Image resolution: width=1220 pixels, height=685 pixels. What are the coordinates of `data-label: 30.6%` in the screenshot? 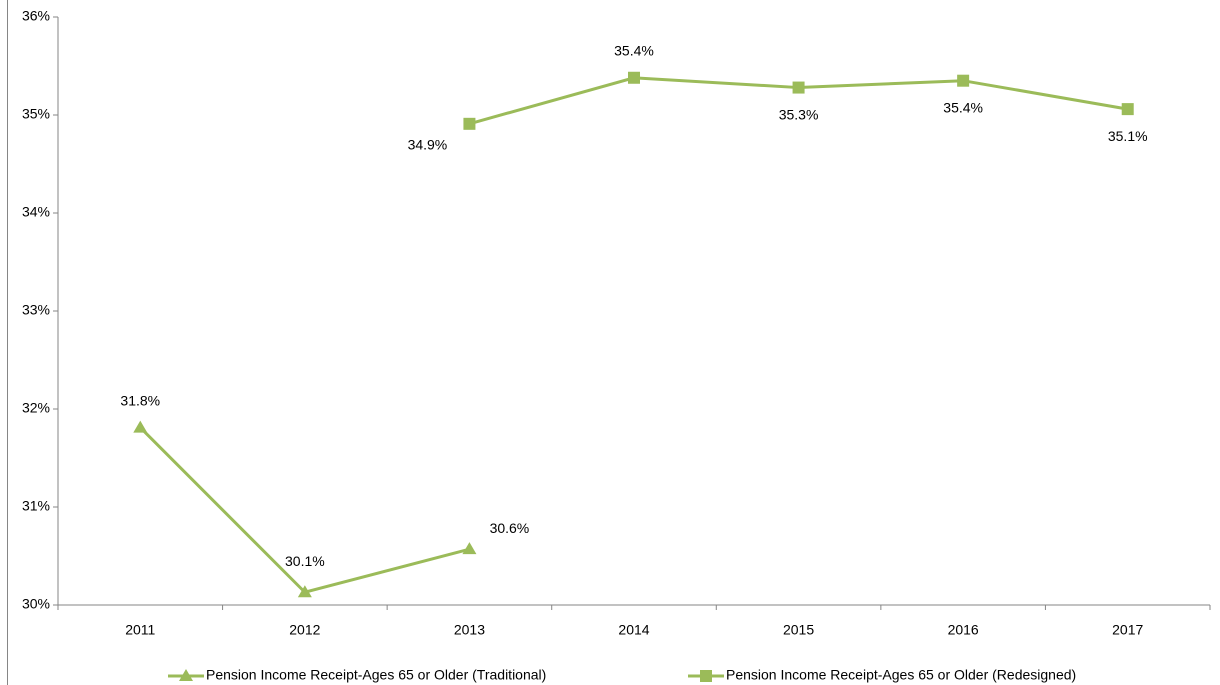 It's located at (510, 528).